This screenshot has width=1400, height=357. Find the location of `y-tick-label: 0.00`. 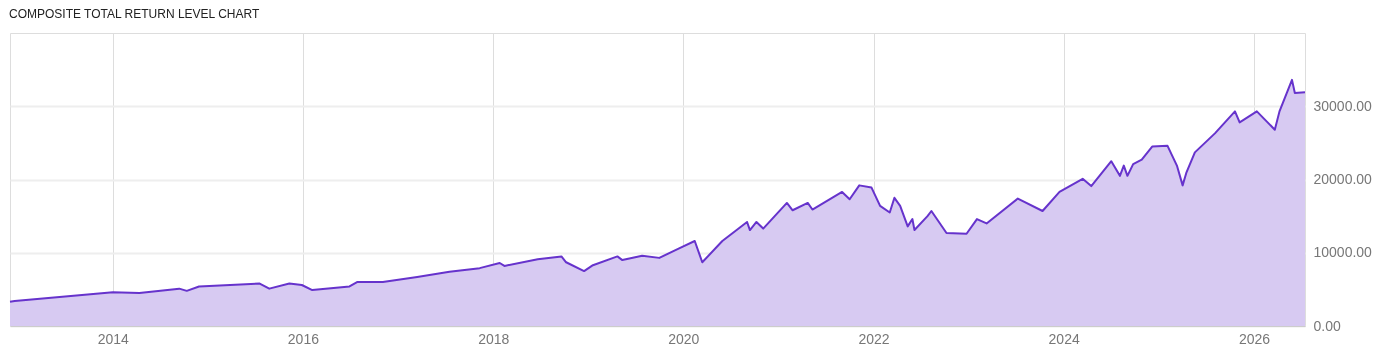

y-tick-label: 0.00 is located at coordinates (1327, 325).